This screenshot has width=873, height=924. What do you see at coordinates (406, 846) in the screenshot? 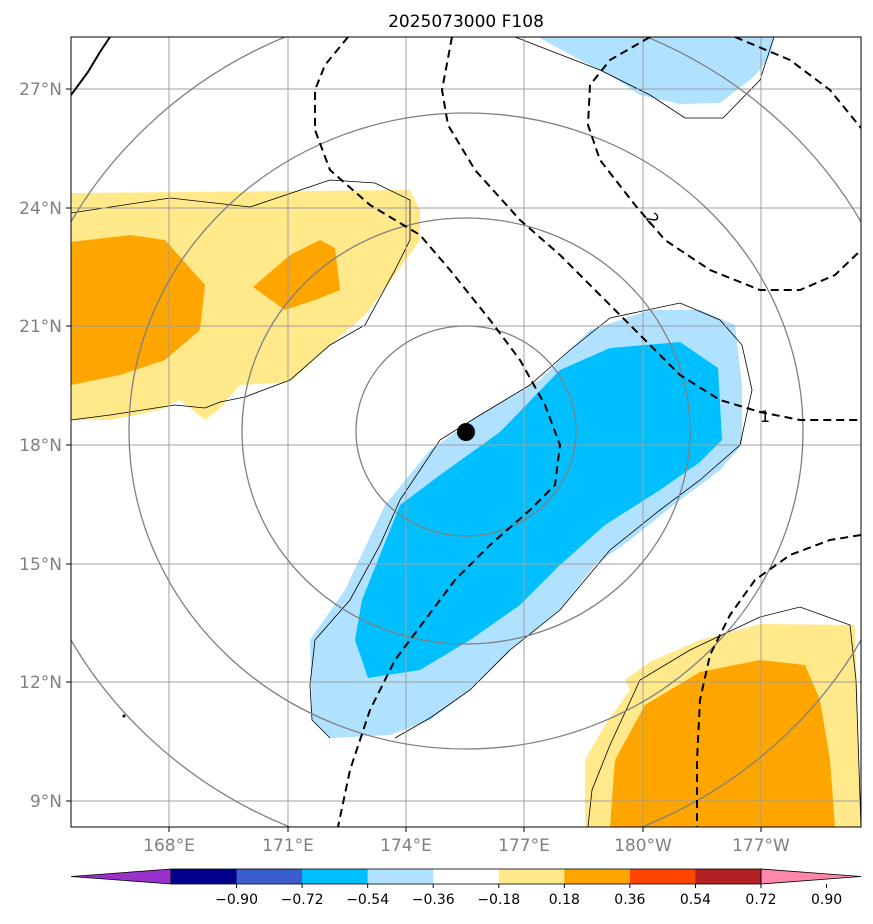
I see `lon-label-174e: 174°E` at bounding box center [406, 846].